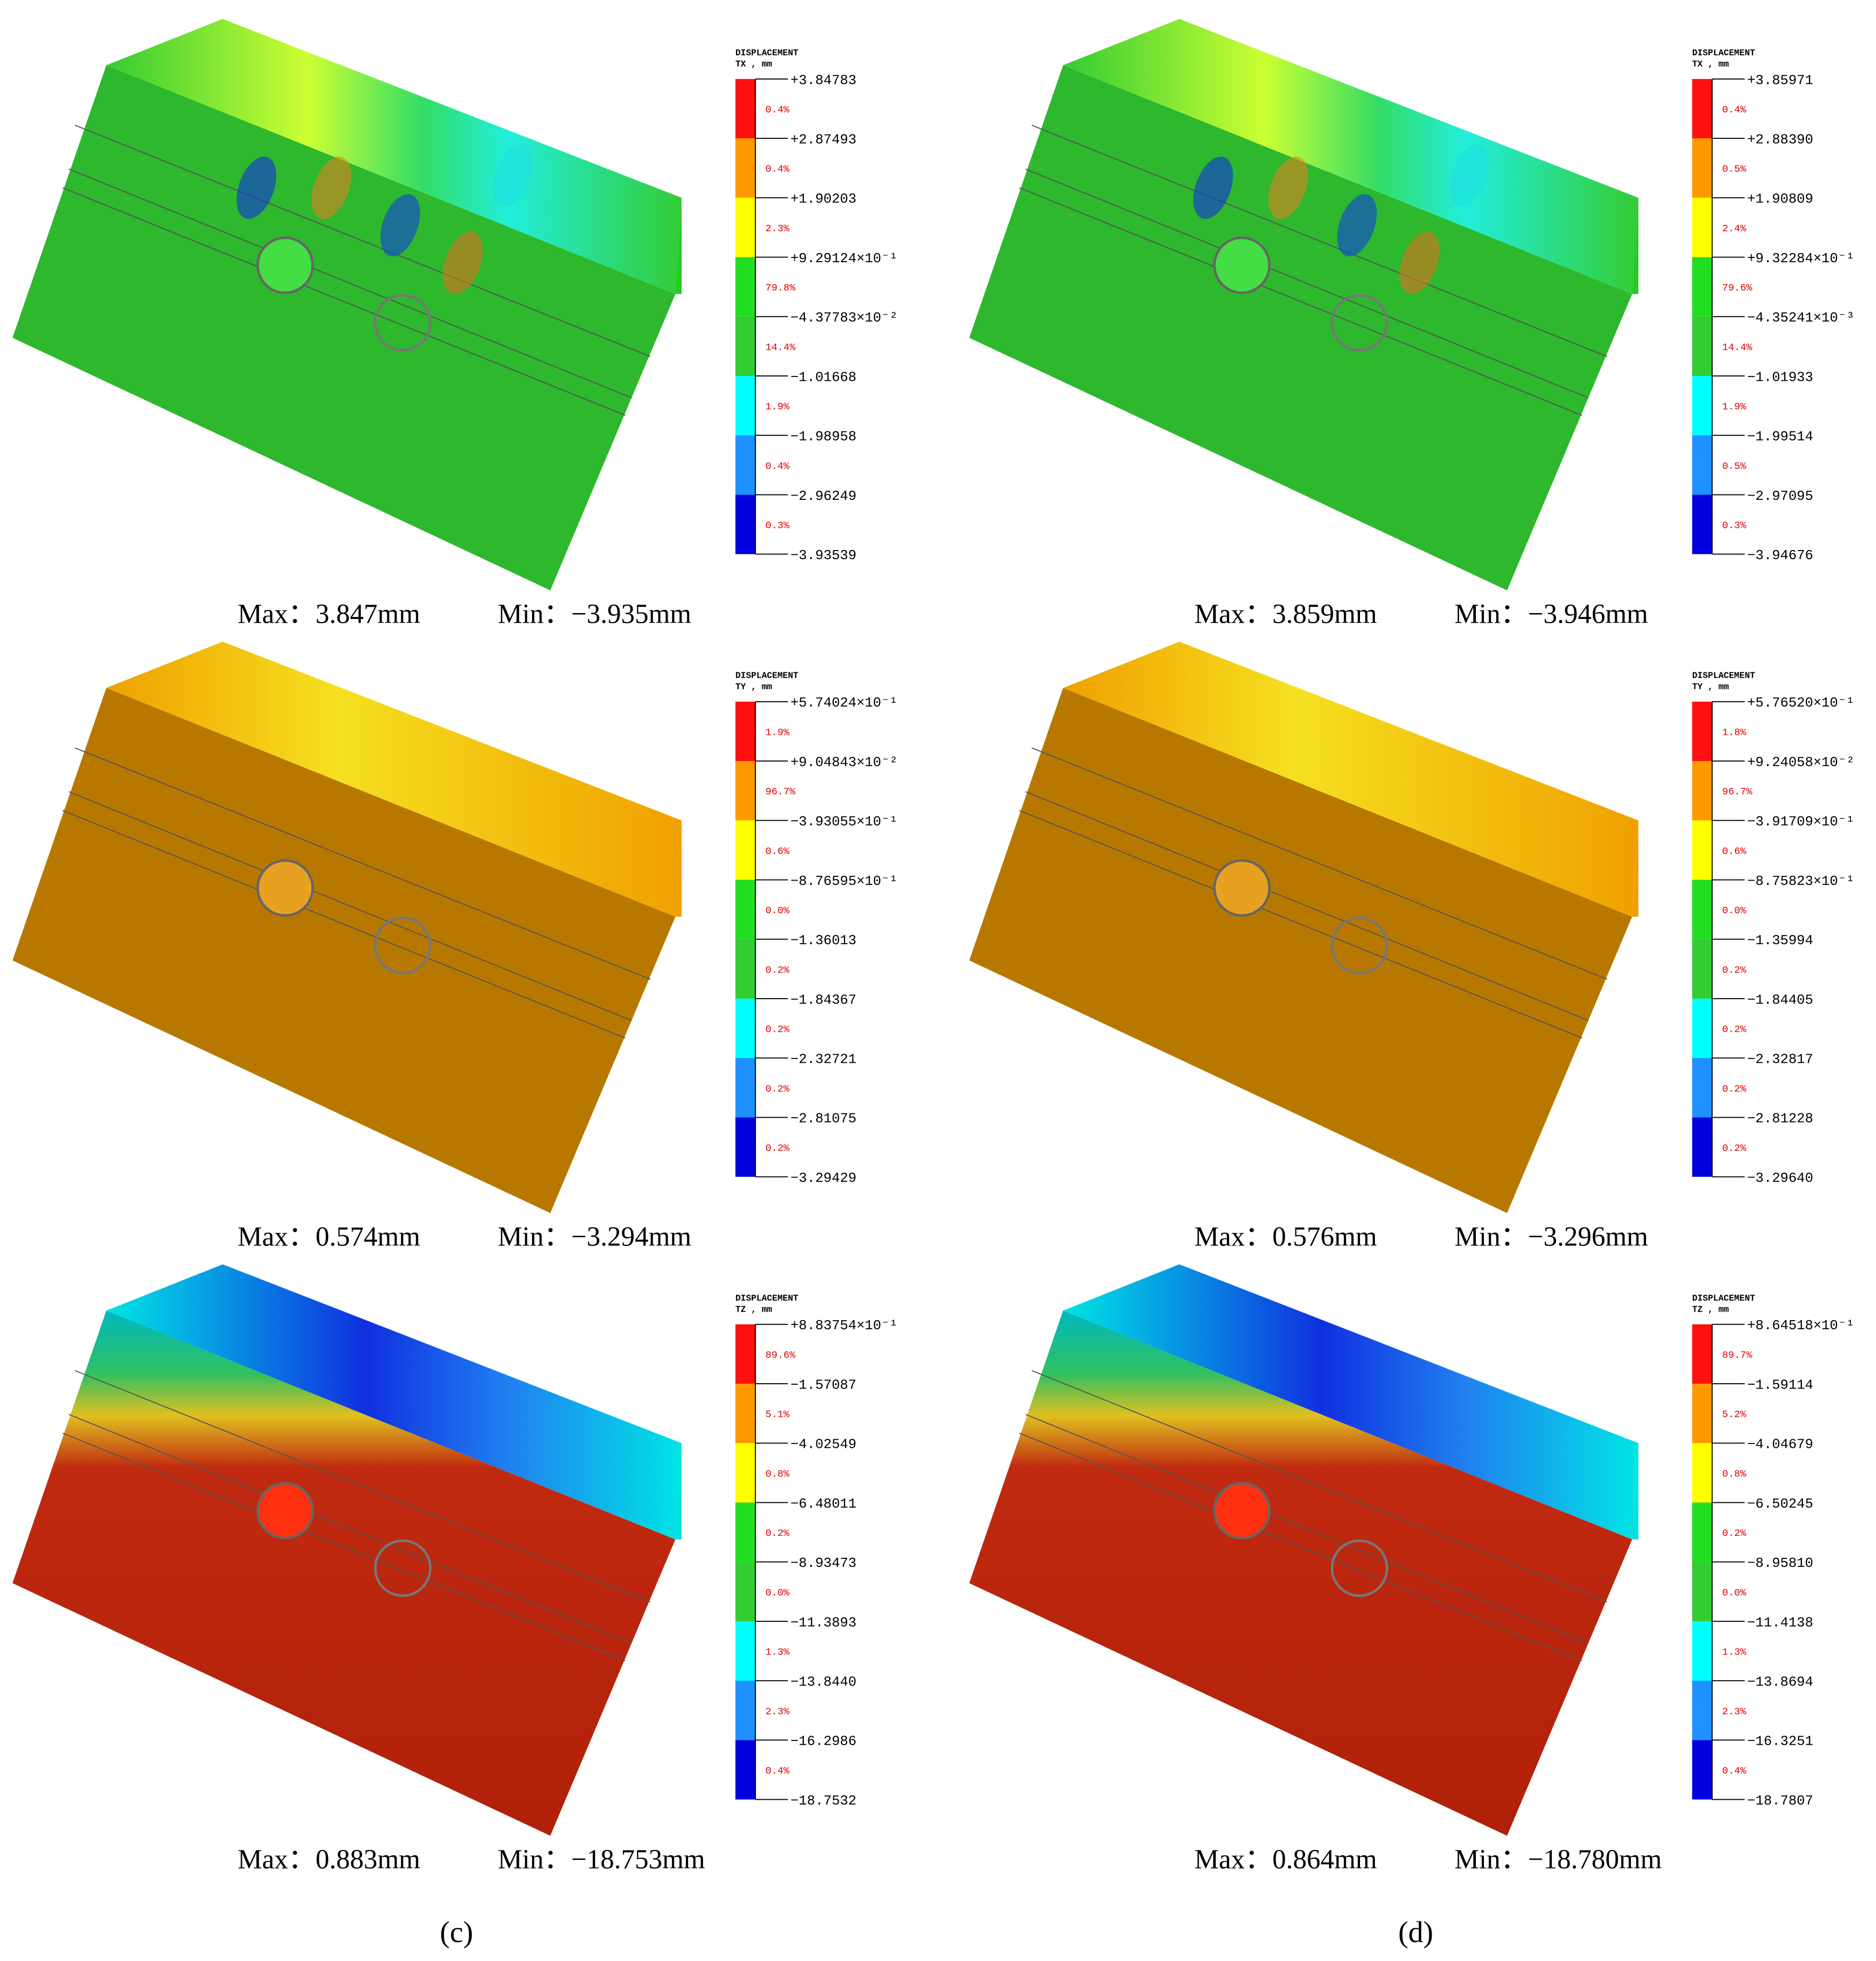 The height and width of the screenshot is (1961, 1876). What do you see at coordinates (329, 1236) in the screenshot?
I see `caption-max: Max：0.574mm` at bounding box center [329, 1236].